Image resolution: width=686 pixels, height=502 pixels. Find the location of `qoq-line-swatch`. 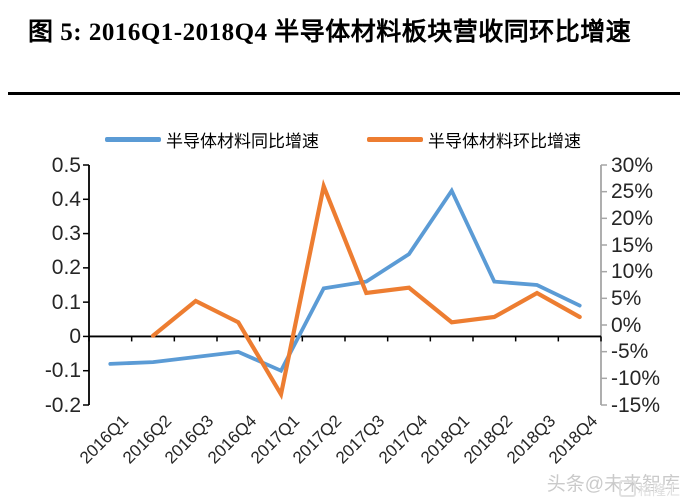

qoq-line-swatch is located at coordinates (395, 139).